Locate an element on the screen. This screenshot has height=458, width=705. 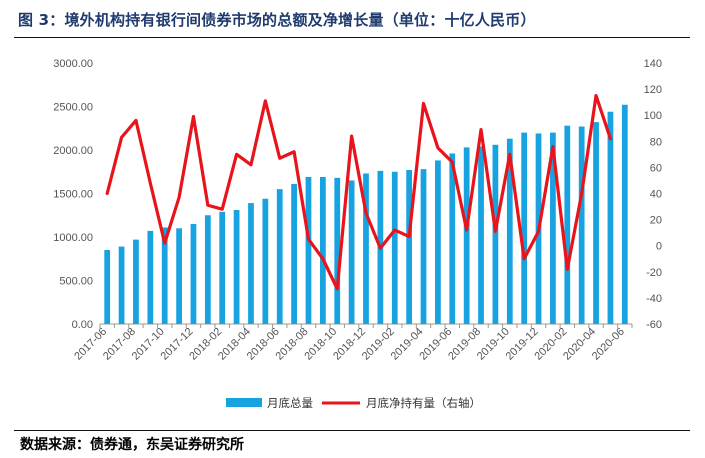
chart-title: 图 3：境外机构持有银行间债券市场的总额及净增长量（单位：十亿人民币） is located at coordinates (277, 20).